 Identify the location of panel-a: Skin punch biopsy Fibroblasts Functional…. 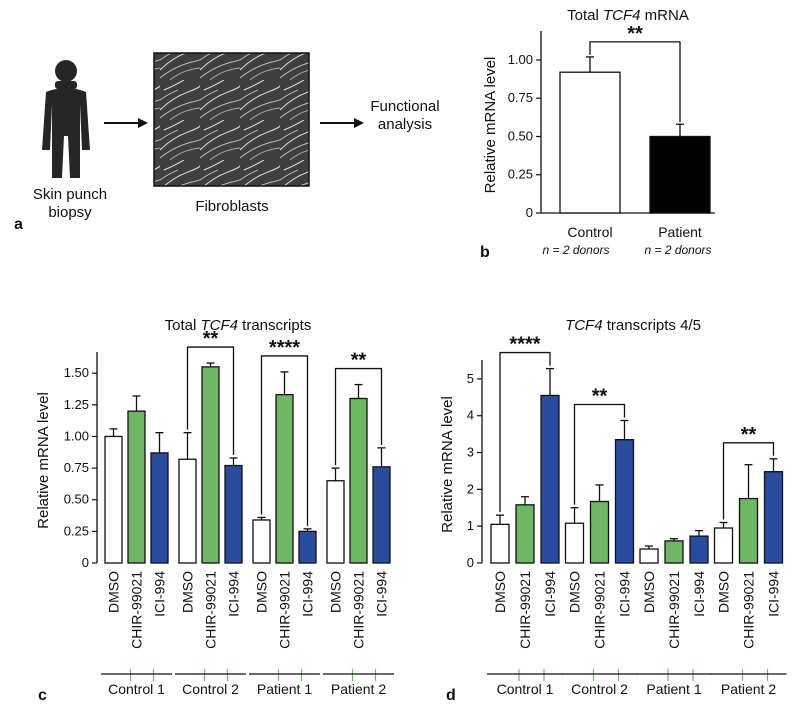
(227, 142).